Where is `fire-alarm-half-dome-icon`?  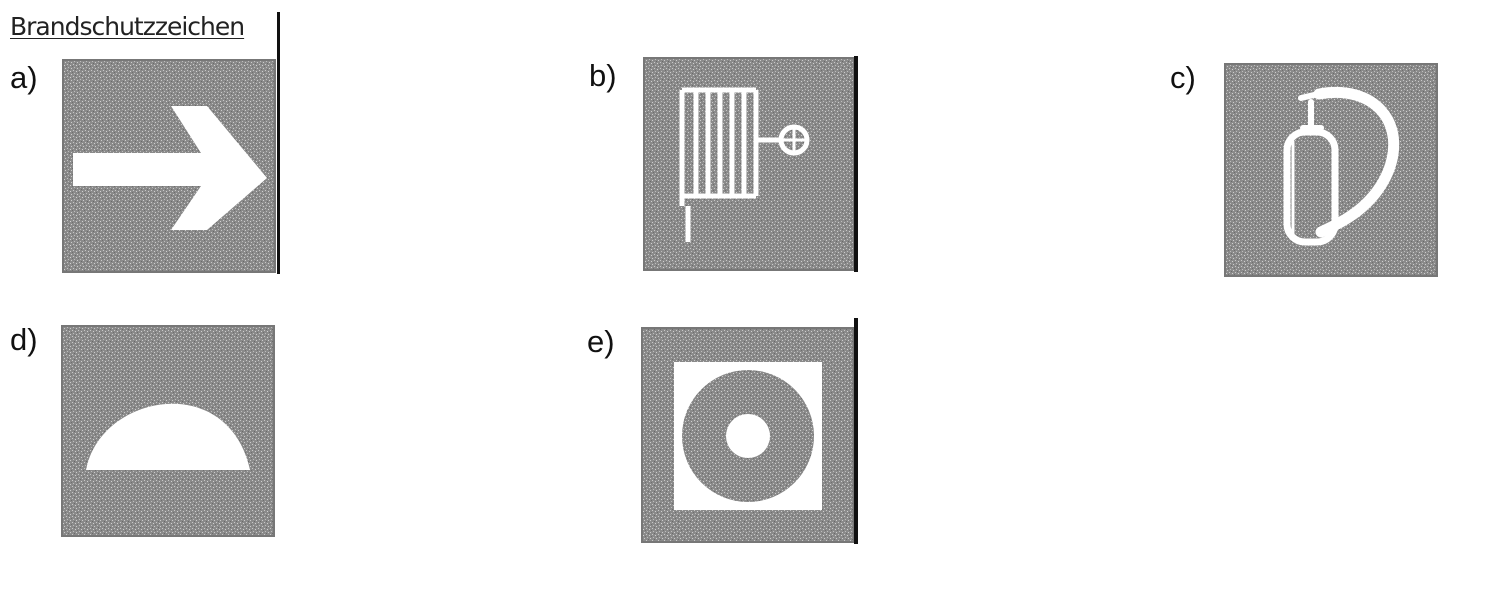 fire-alarm-half-dome-icon is located at coordinates (169, 432).